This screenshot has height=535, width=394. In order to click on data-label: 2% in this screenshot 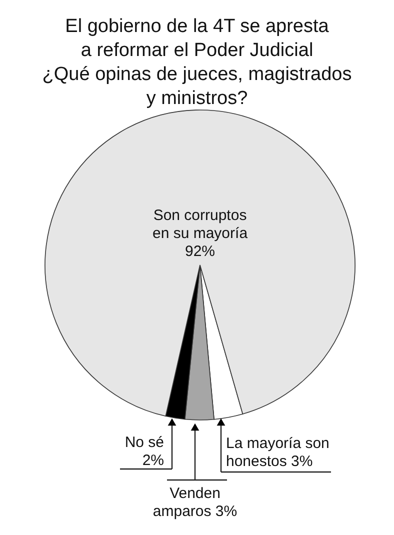, I will do `click(153, 460)`.